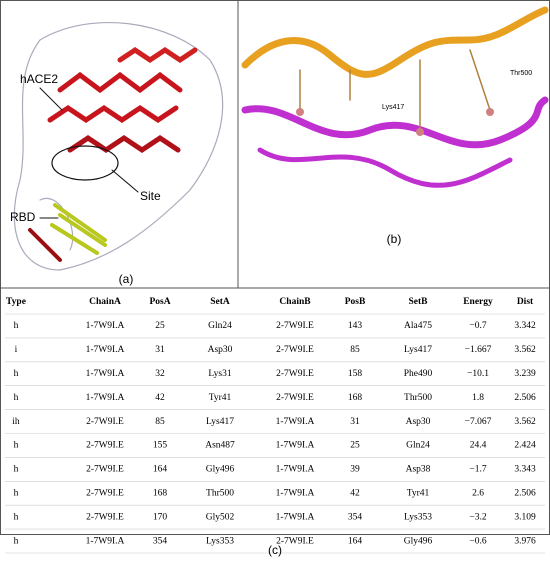  What do you see at coordinates (275, 550) in the screenshot?
I see `caption: (c)` at bounding box center [275, 550].